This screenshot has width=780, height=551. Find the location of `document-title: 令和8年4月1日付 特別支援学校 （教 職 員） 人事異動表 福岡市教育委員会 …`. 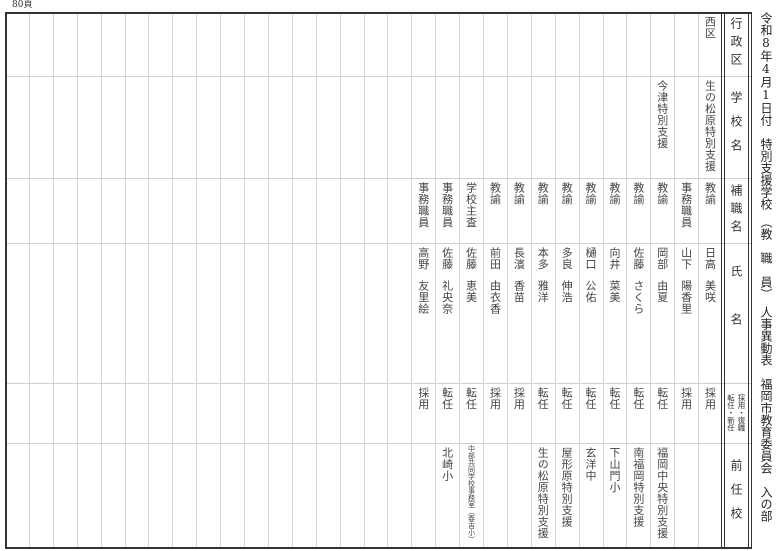

document-title: 令和8年4月1日付 特別支援学校 （教 職 員） 人事異動表 福岡市教育委員会 … is located at coordinates (766, 280).